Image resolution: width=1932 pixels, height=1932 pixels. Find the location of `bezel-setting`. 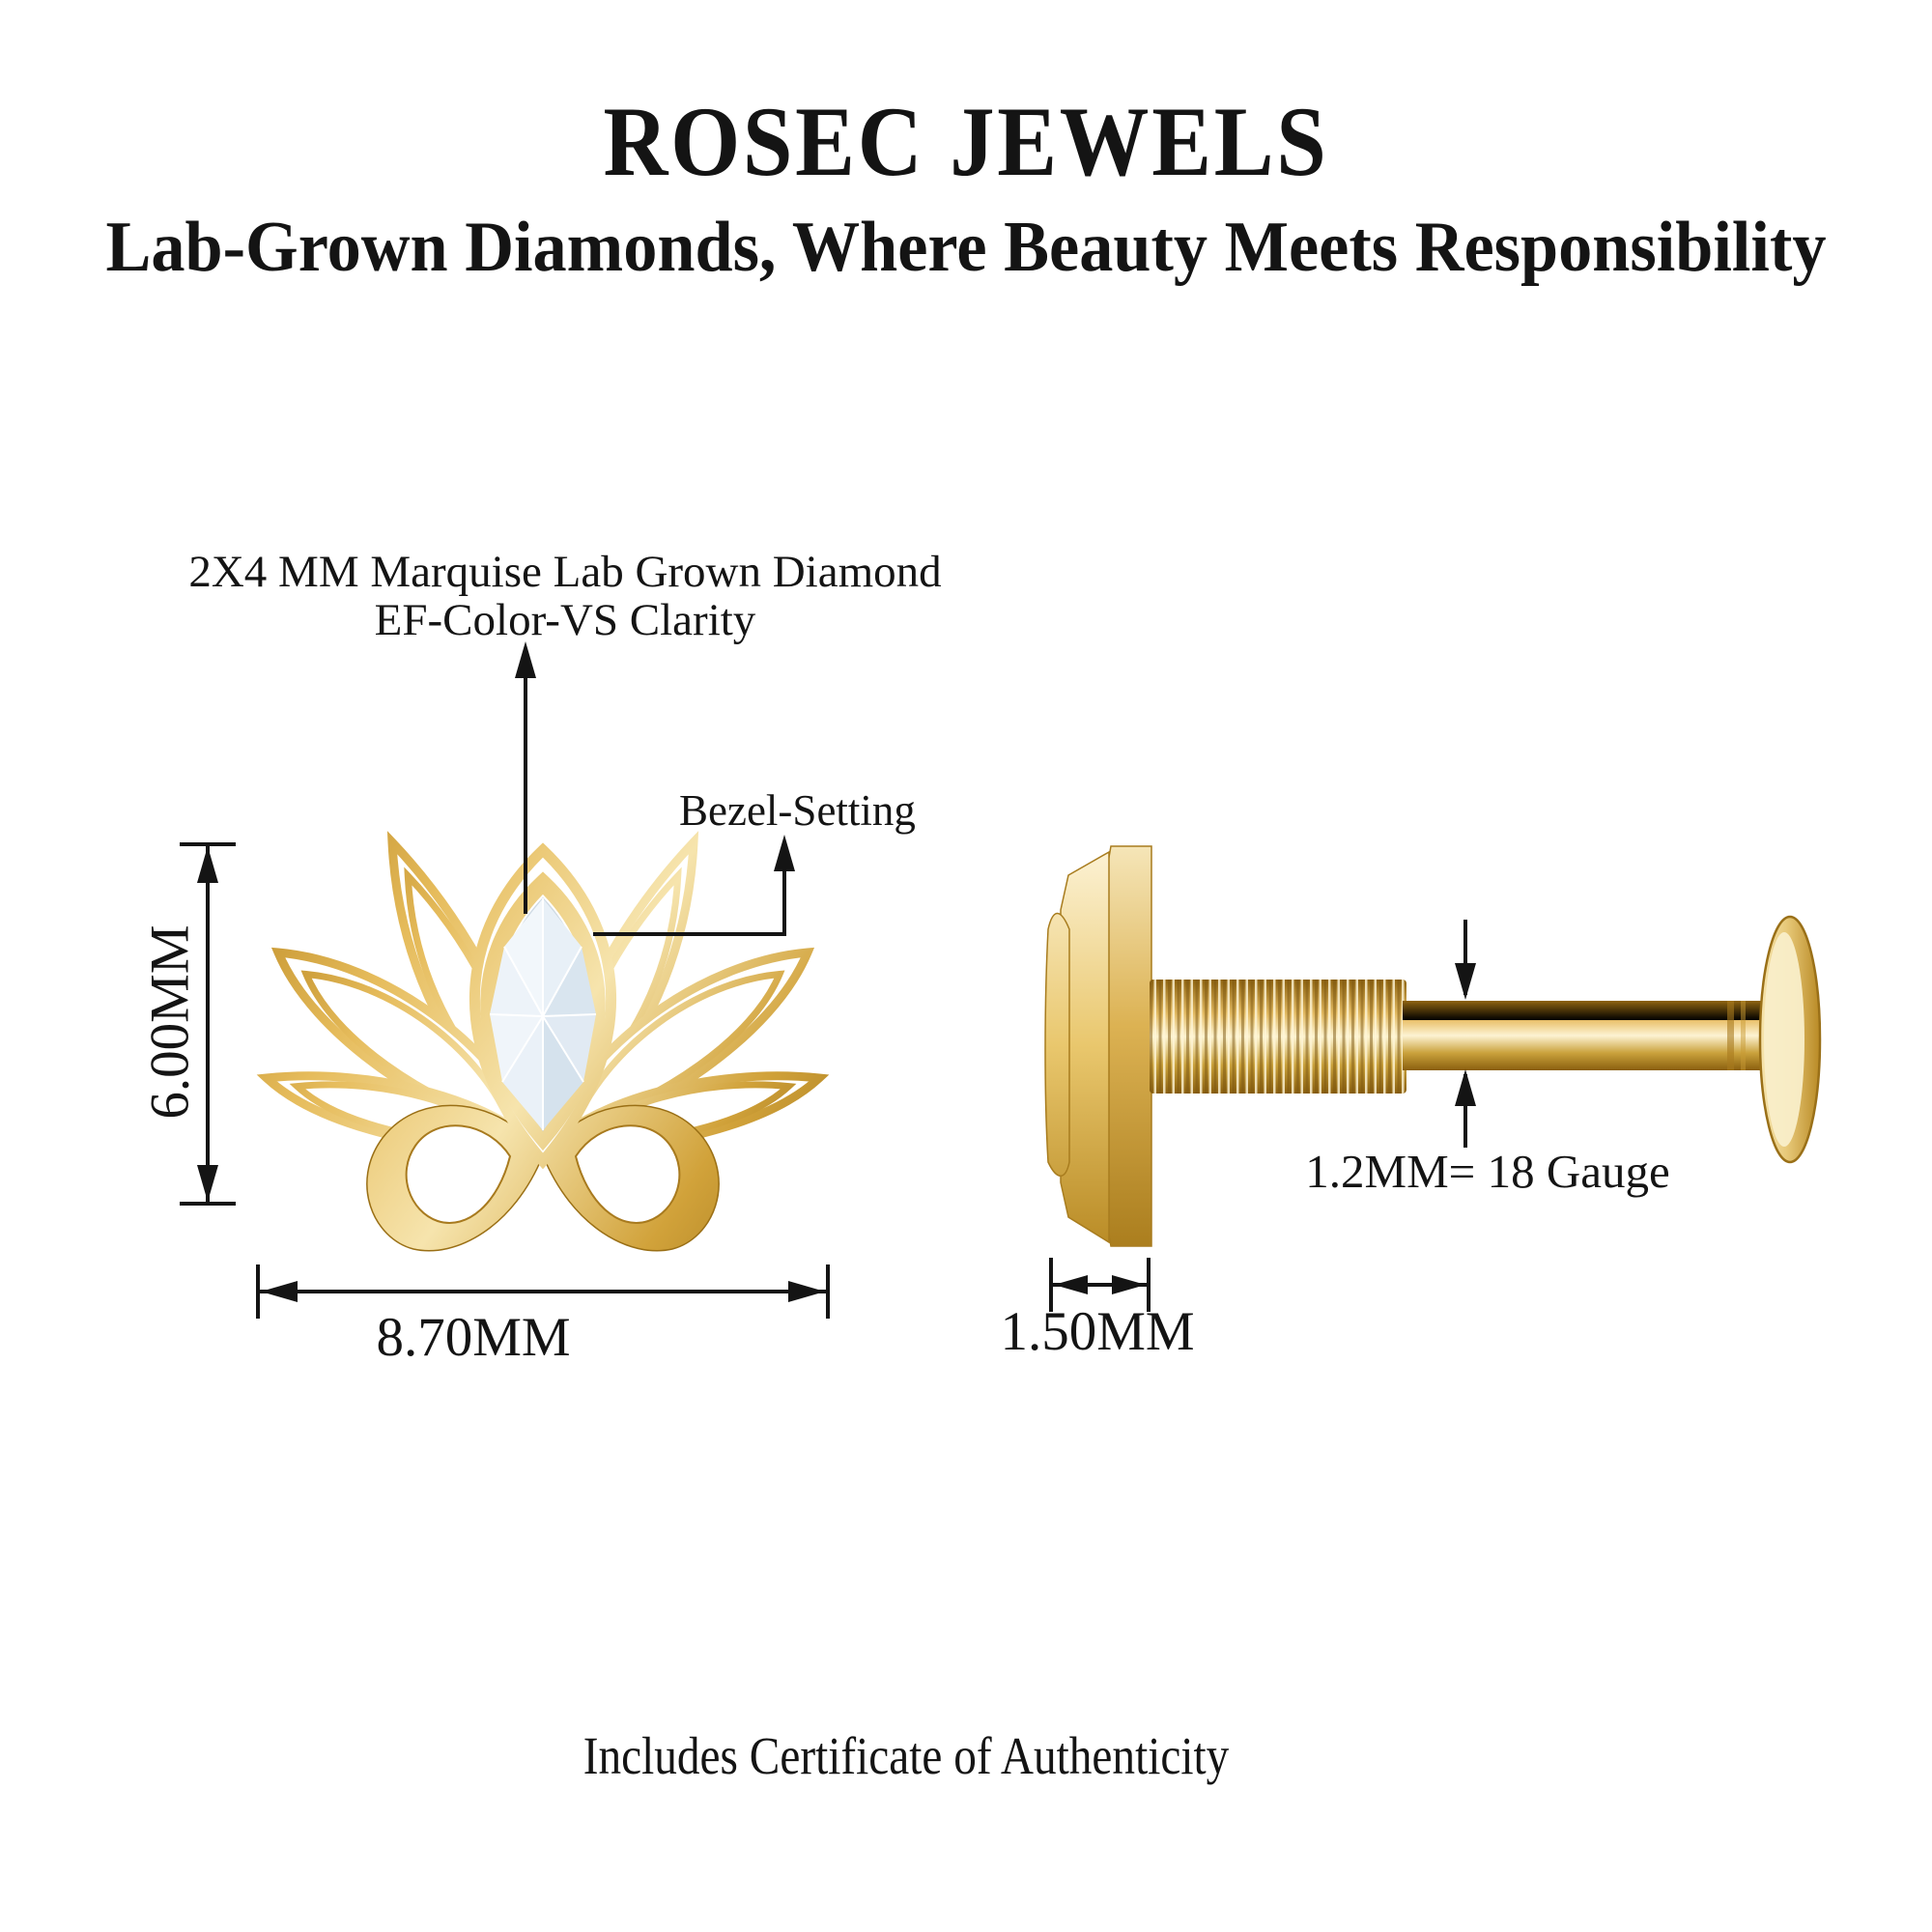

bezel-setting is located at coordinates (542, 1006).